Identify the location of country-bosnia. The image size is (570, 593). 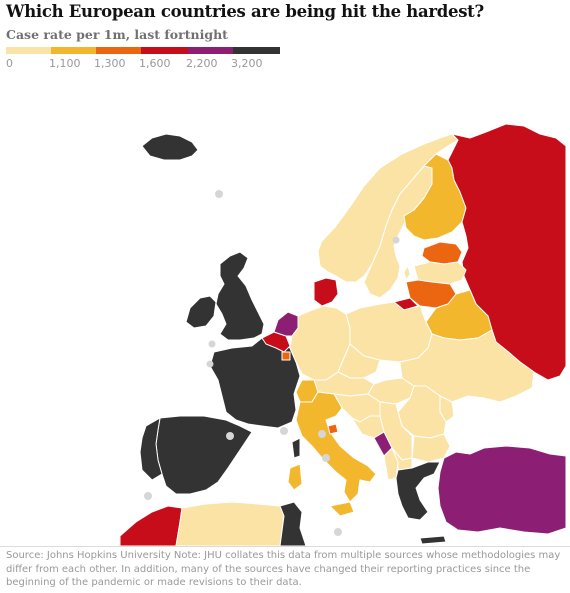
(368, 427).